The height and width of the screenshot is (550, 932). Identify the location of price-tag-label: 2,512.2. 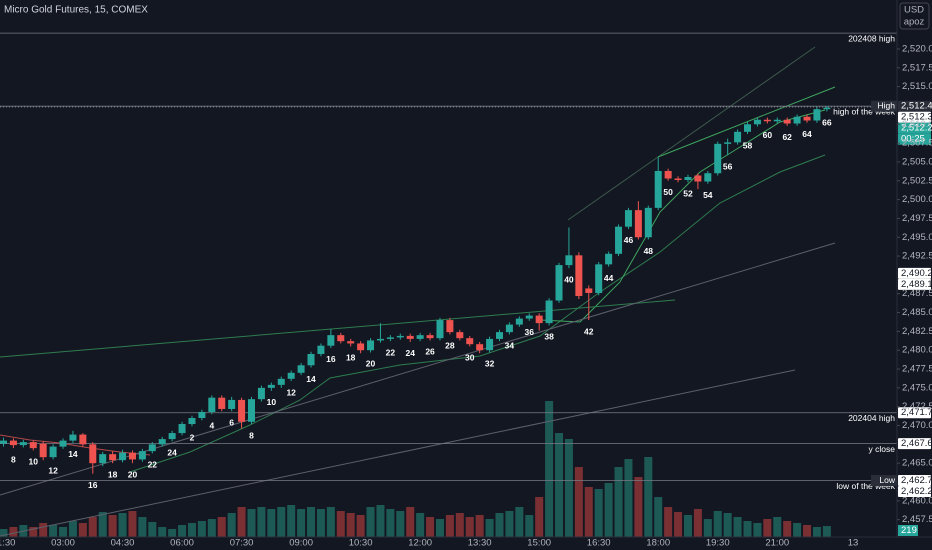
(916, 128).